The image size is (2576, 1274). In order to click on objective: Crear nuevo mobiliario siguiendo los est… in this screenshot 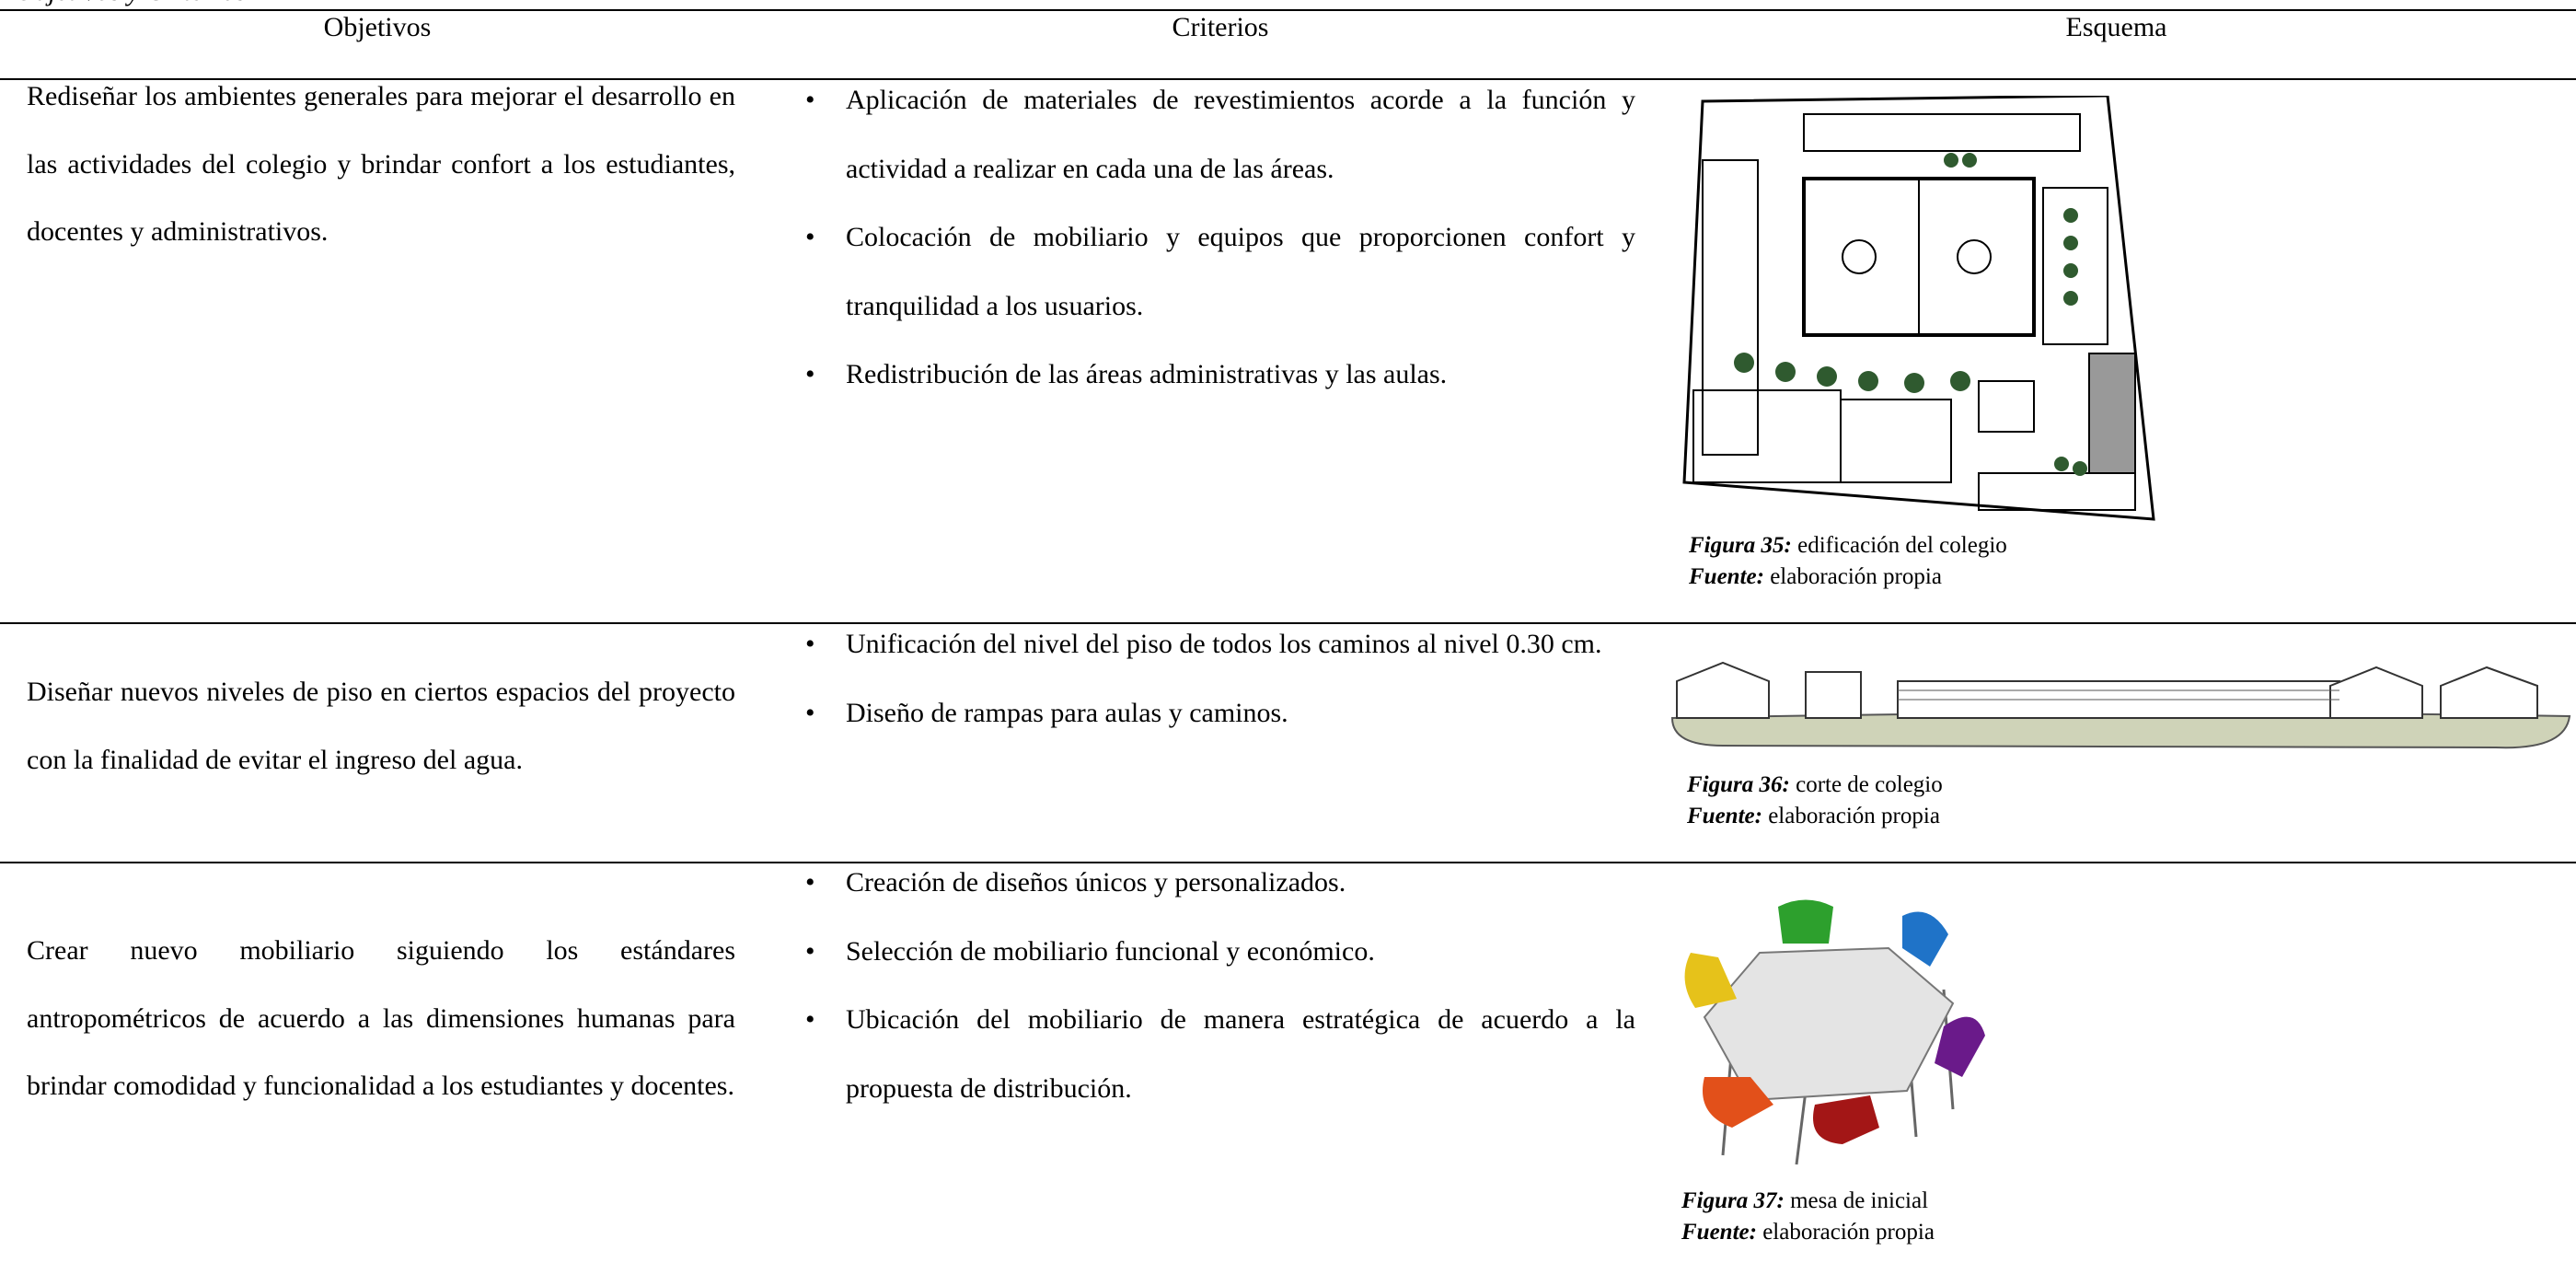, I will do `click(381, 1018)`.